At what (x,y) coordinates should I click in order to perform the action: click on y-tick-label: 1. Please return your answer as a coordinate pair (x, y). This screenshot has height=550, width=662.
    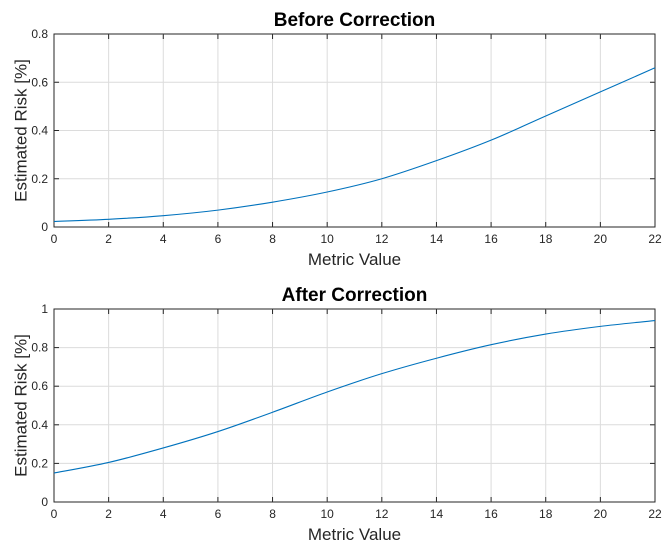
    Looking at the image, I should click on (44, 309).